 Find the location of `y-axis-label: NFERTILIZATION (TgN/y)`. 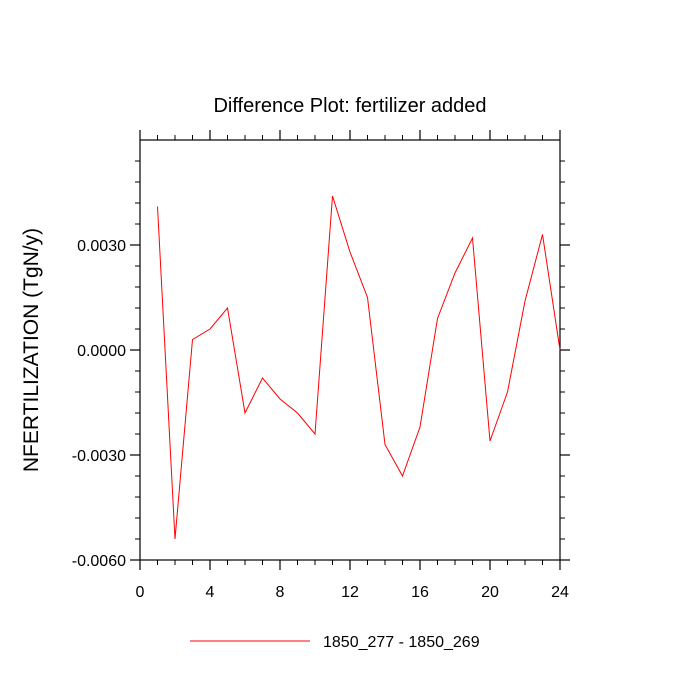

y-axis-label: NFERTILIZATION (TgN/y) is located at coordinates (31, 350).